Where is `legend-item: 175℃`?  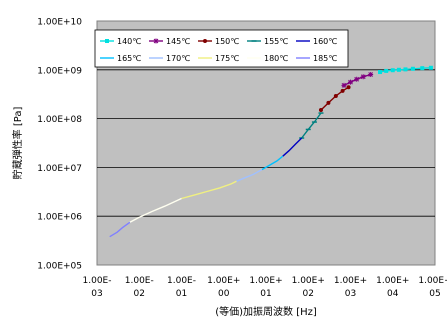
legend-item: 175℃ is located at coordinates (218, 58).